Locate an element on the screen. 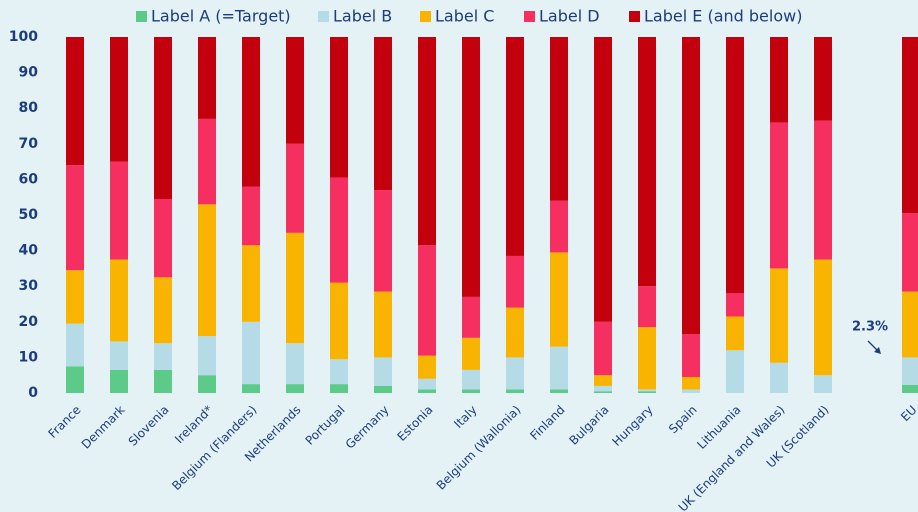  y-tick-label: 100 is located at coordinates (23, 37).